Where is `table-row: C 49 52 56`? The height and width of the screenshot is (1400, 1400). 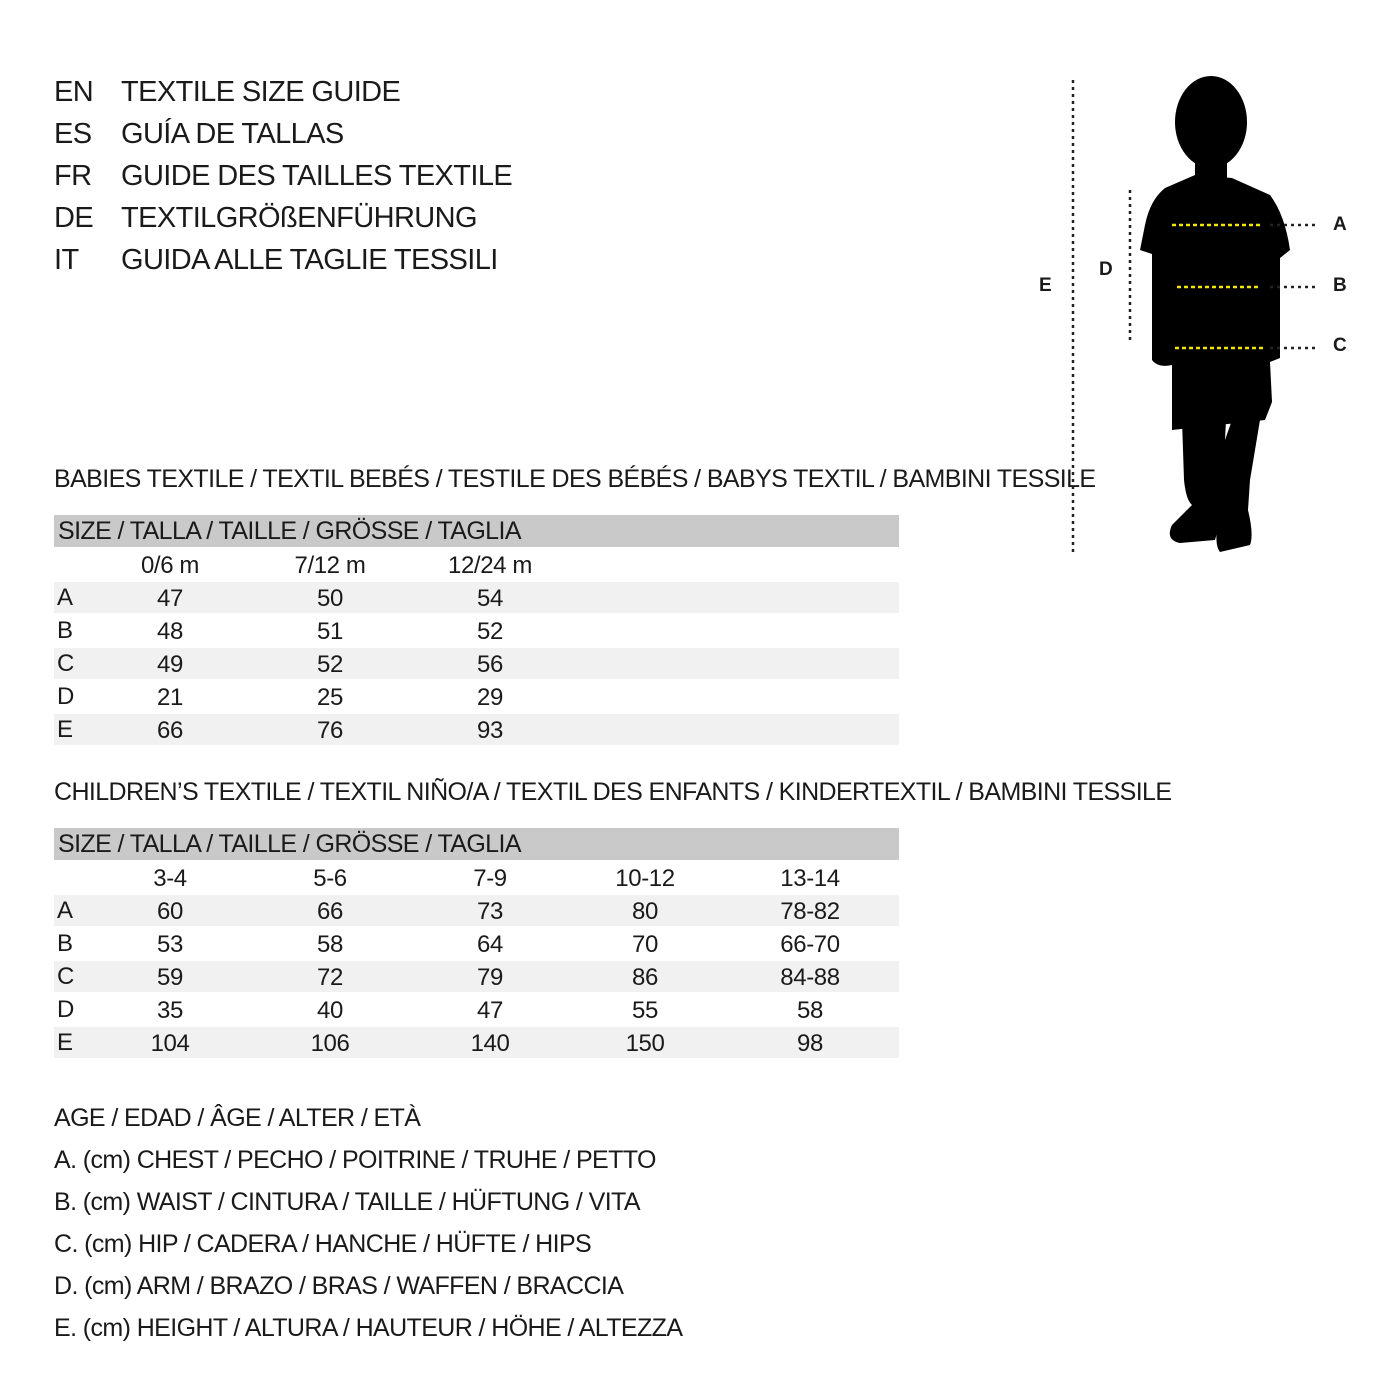
table-row: C 49 52 56 is located at coordinates (476, 663).